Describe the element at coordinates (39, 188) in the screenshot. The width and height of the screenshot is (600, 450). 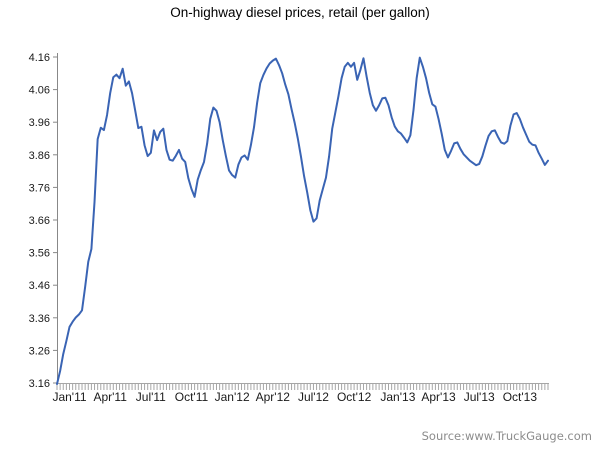
I see `y-tick-label: 3.76` at that location.